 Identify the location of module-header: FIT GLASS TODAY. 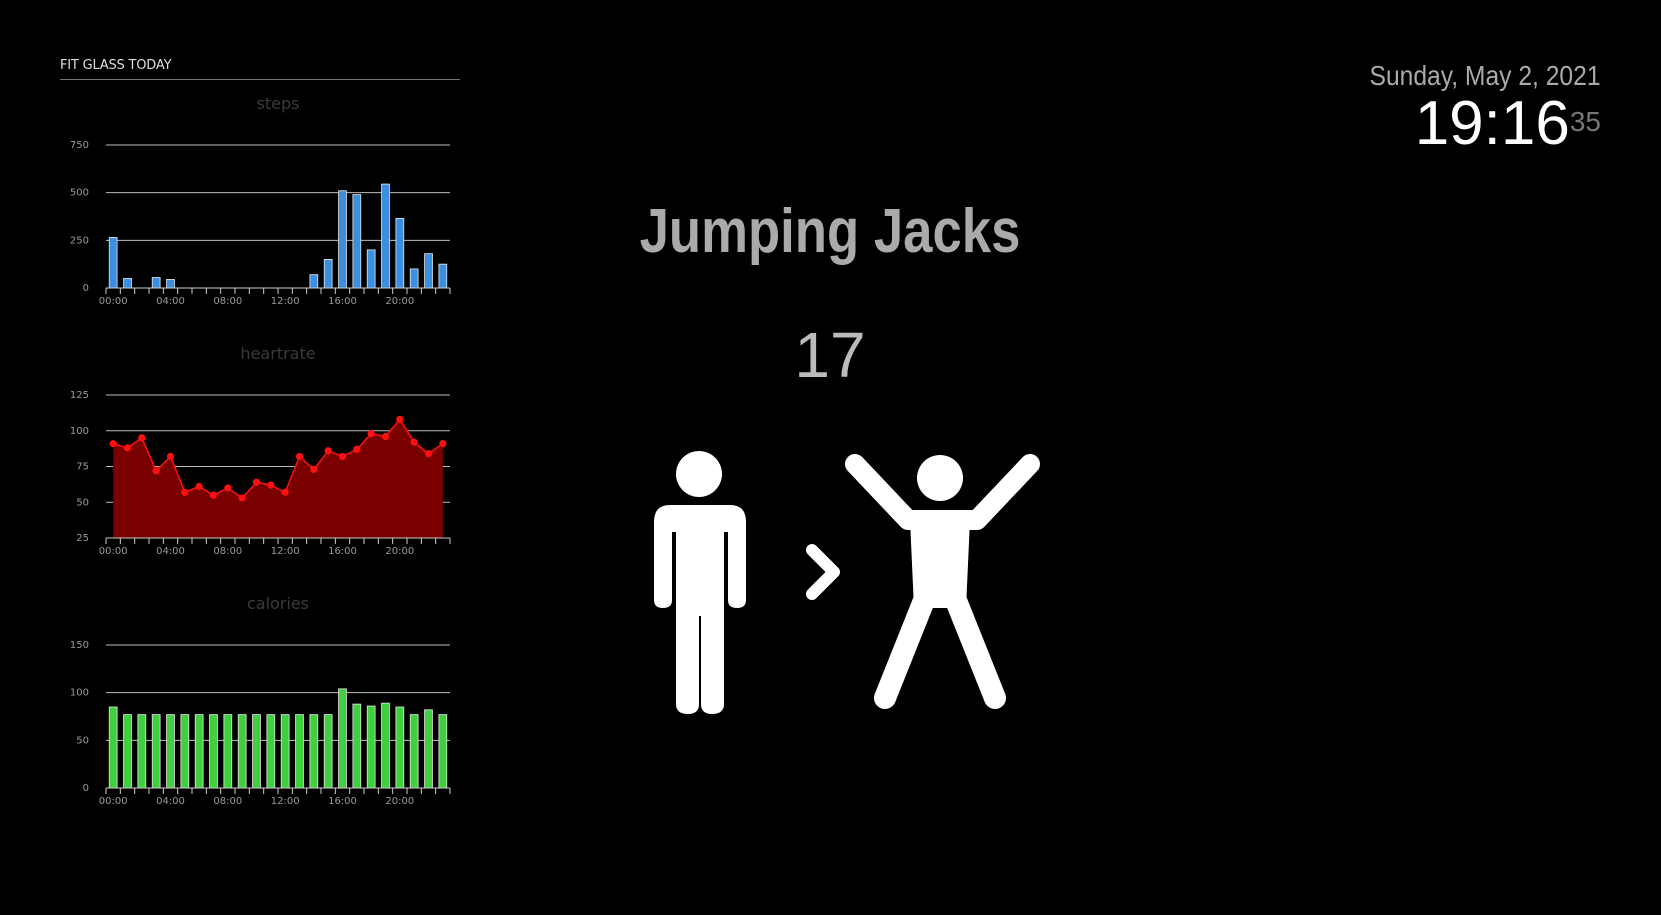
(260, 69).